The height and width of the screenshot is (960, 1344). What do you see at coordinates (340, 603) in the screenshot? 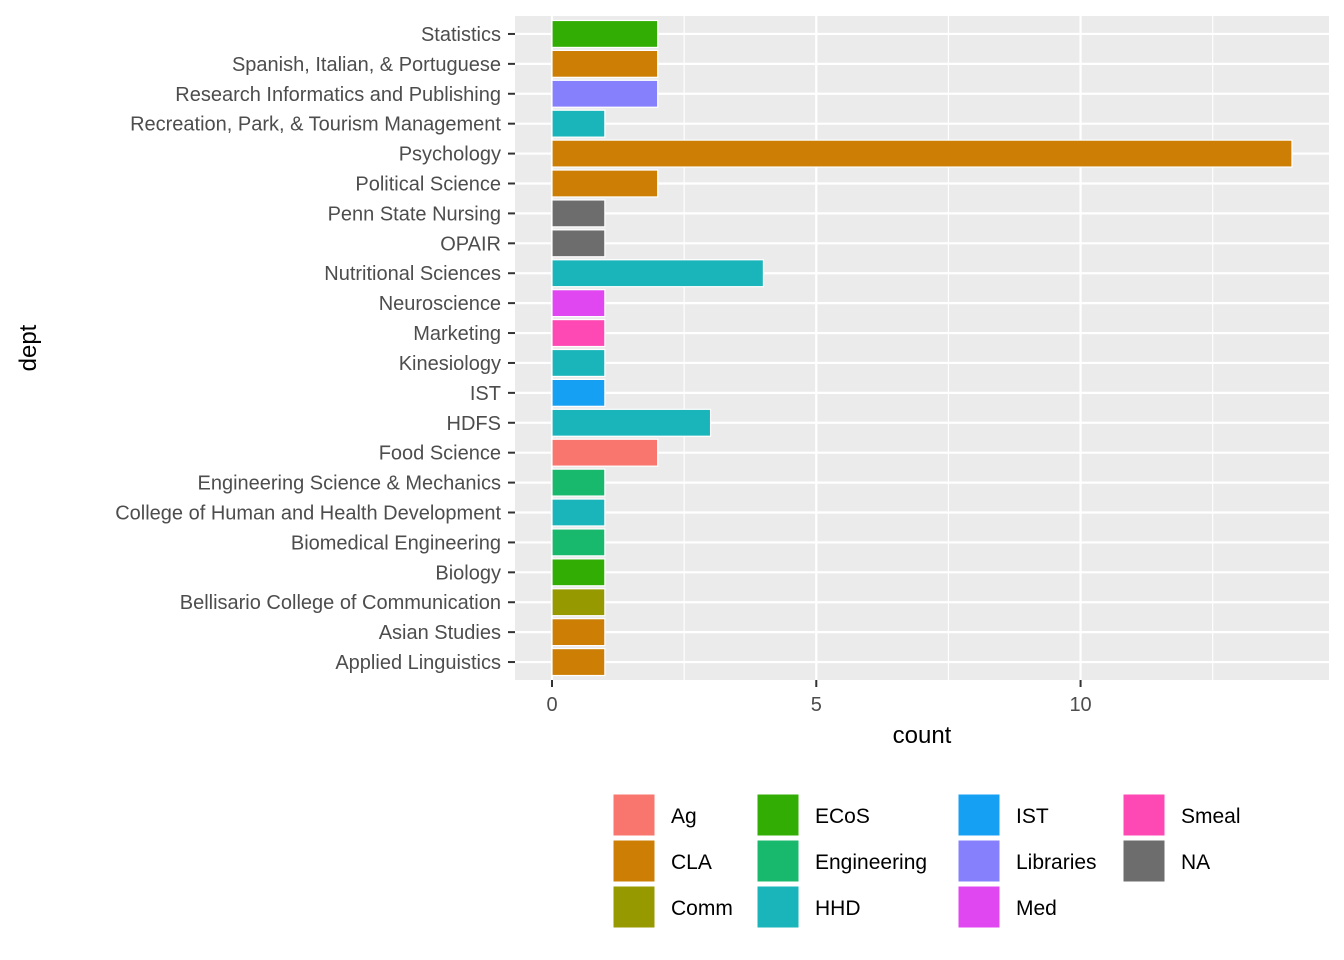
I see `y-tick-label: Bellisario College of Communication` at bounding box center [340, 603].